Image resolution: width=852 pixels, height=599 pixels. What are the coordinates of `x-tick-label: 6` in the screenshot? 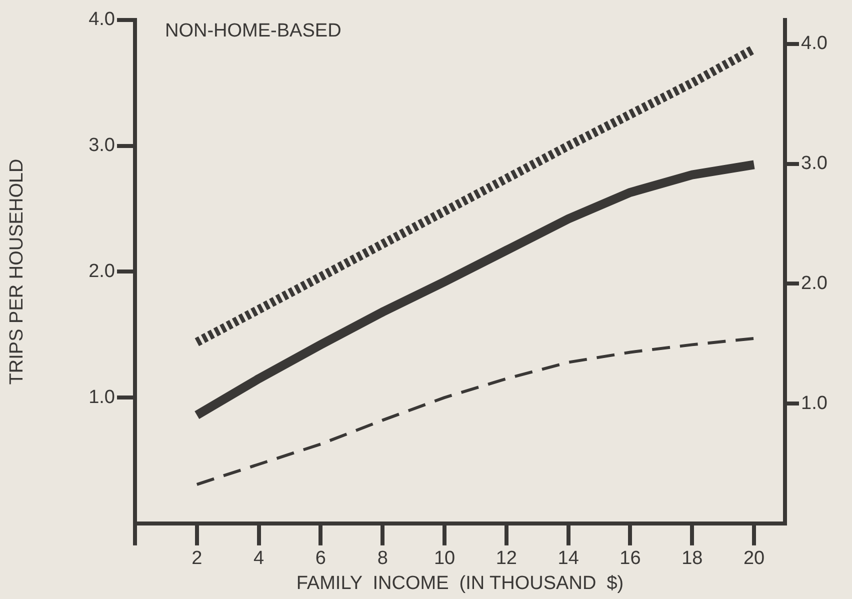 It's located at (320, 559).